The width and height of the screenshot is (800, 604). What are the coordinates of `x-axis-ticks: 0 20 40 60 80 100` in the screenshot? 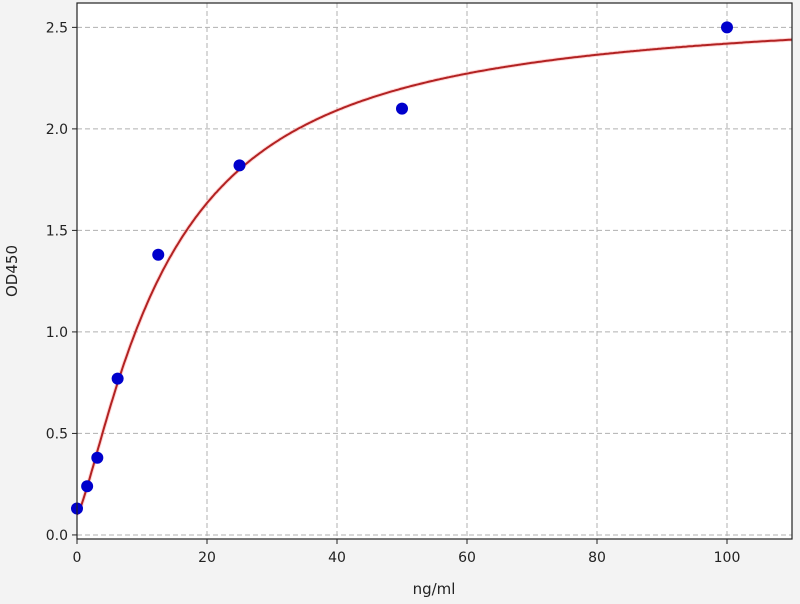 It's located at (407, 552).